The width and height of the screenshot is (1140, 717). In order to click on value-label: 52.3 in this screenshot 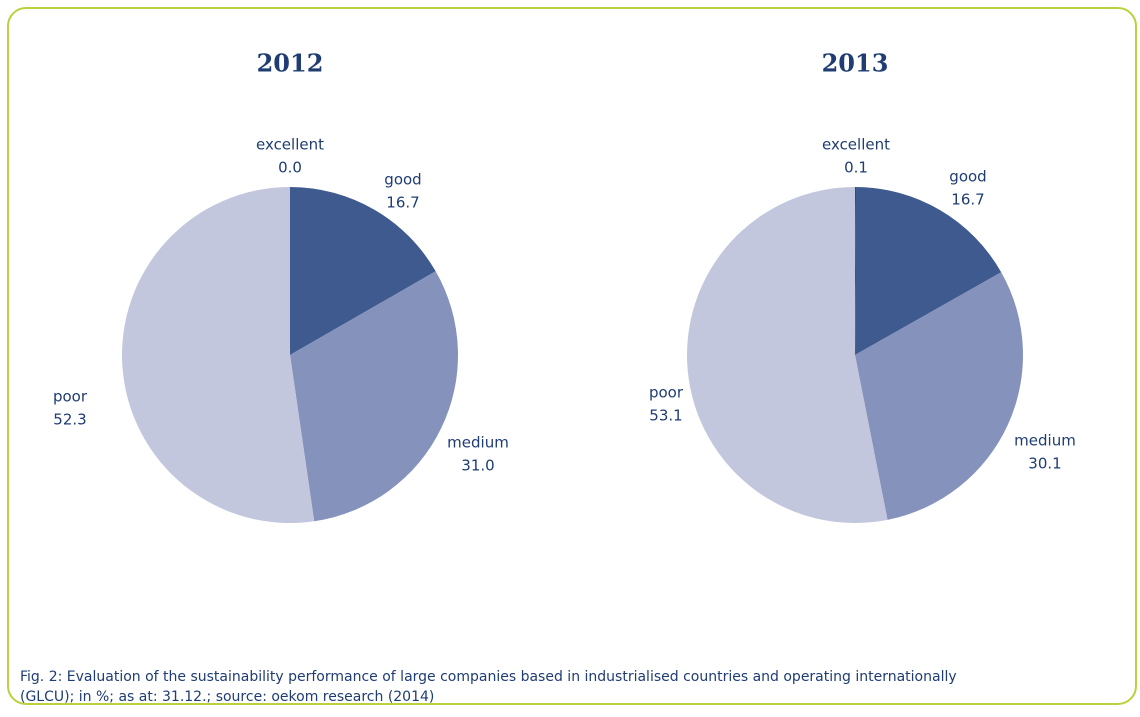, I will do `click(69, 420)`.